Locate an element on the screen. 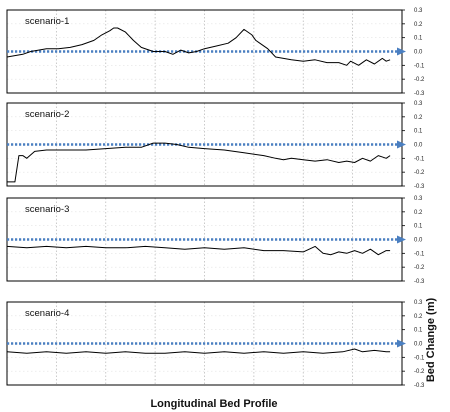 The height and width of the screenshot is (412, 450). x-axis-title: Longitudinal Bed Profile is located at coordinates (213, 404).